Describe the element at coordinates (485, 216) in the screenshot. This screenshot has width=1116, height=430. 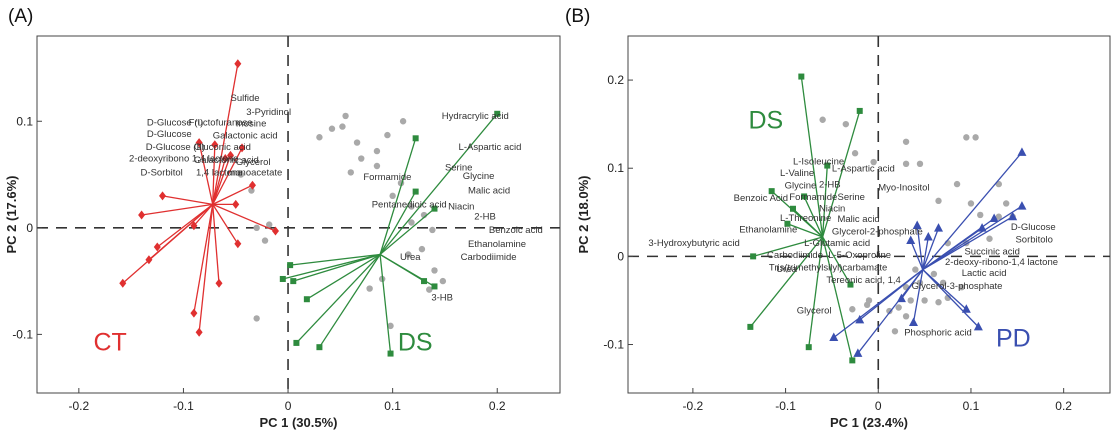
I see `observation-label: 2-HB` at that location.